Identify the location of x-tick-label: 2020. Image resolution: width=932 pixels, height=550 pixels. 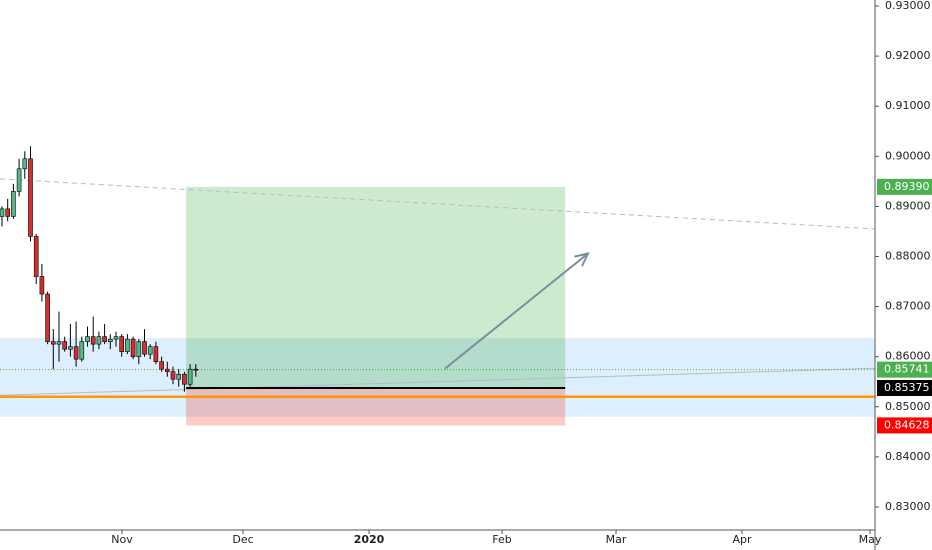
(369, 539).